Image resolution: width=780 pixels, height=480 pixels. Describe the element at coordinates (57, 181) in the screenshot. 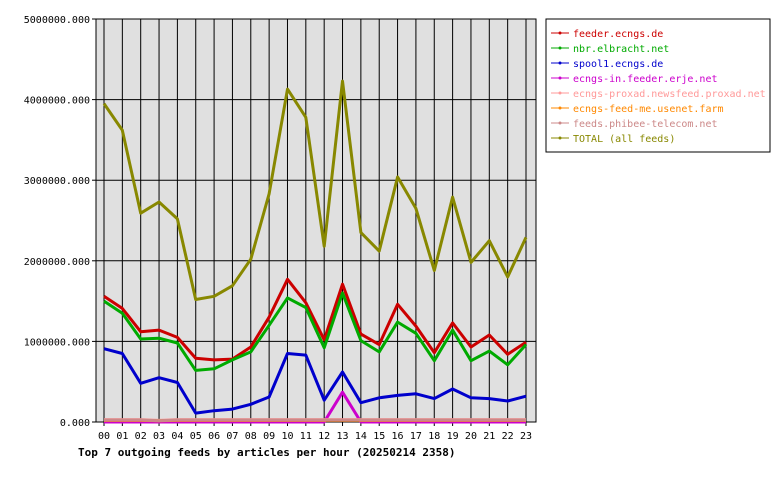

I see `y-tick-label: 3000000.000` at that location.